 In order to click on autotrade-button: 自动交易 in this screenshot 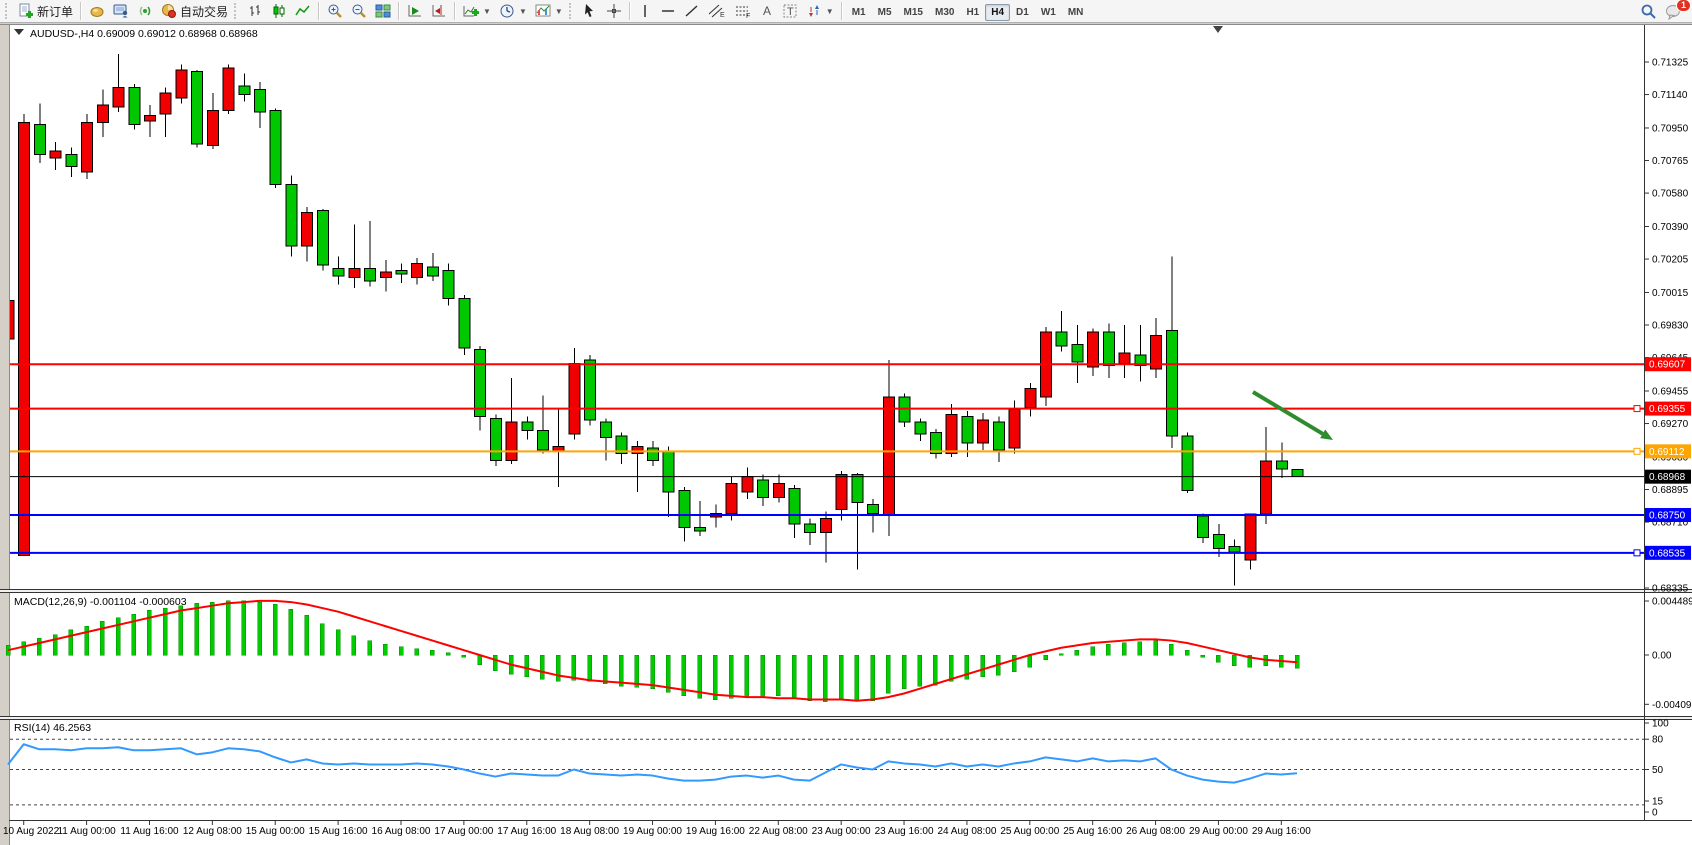, I will do `click(194, 11)`.